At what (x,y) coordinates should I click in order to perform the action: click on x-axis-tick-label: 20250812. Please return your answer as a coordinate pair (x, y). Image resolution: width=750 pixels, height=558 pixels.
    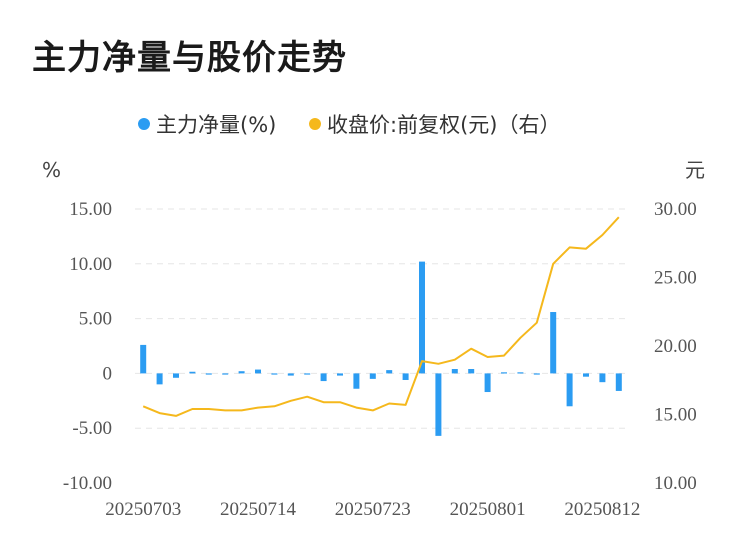
    Looking at the image, I should click on (602, 509).